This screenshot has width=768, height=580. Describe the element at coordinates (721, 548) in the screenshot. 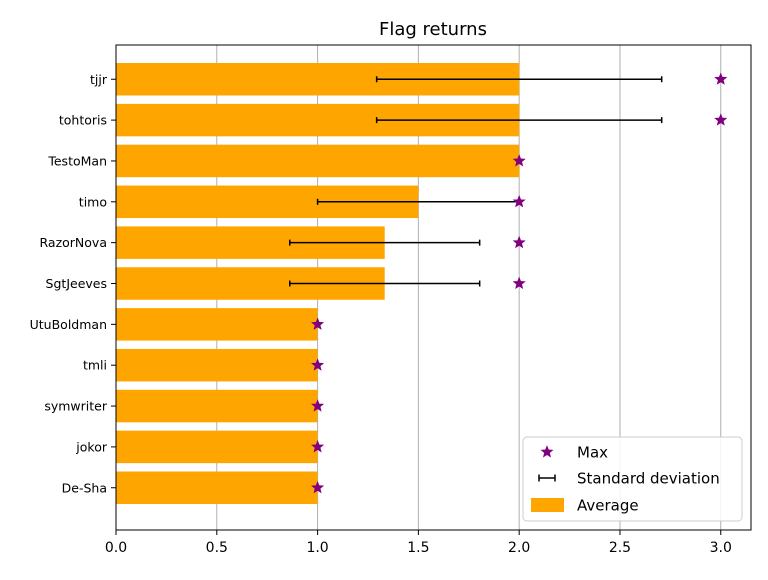

I see `x-tick-label: 3.0` at that location.